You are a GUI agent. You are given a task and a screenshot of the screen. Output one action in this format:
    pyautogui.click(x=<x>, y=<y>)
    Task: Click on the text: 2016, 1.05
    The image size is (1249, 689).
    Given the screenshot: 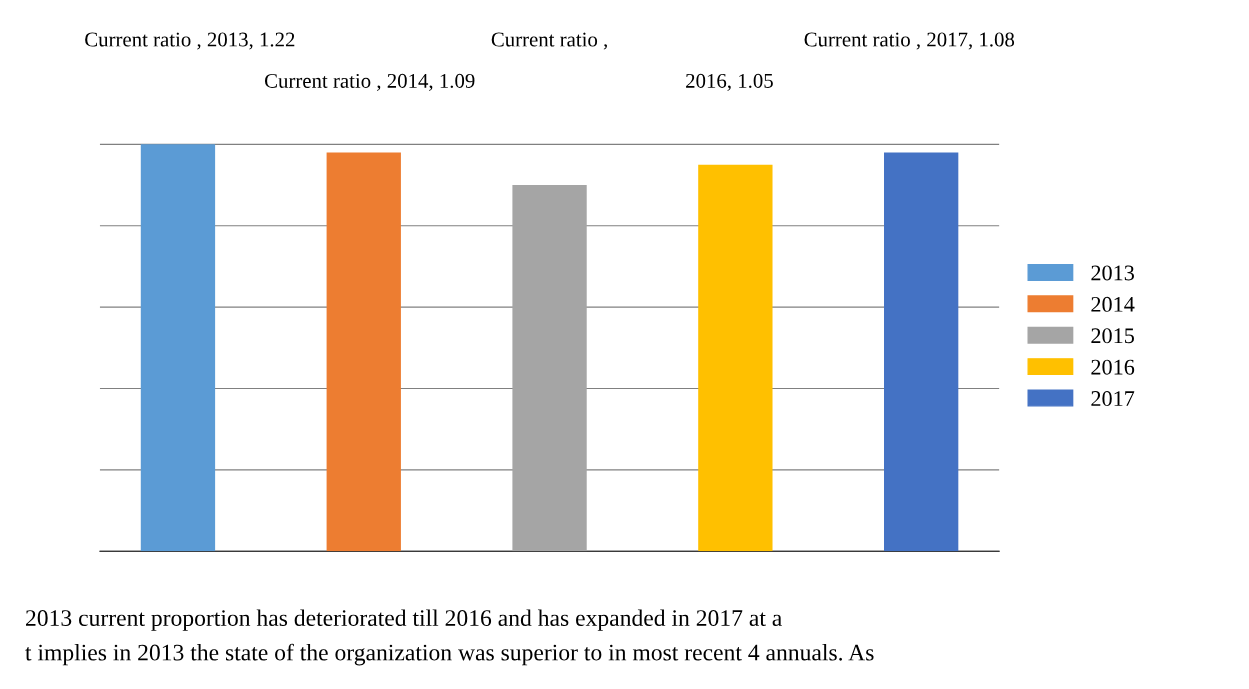 What is the action you would take?
    pyautogui.click(x=729, y=82)
    